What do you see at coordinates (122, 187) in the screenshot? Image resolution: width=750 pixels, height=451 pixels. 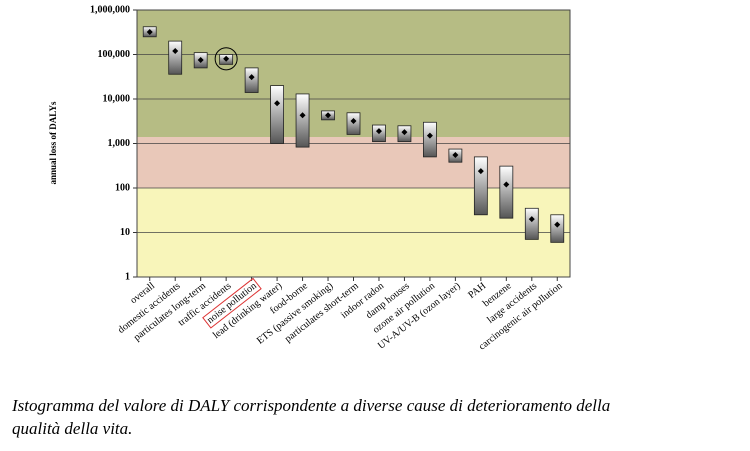 I see `y-tick-label: 100` at bounding box center [122, 187].